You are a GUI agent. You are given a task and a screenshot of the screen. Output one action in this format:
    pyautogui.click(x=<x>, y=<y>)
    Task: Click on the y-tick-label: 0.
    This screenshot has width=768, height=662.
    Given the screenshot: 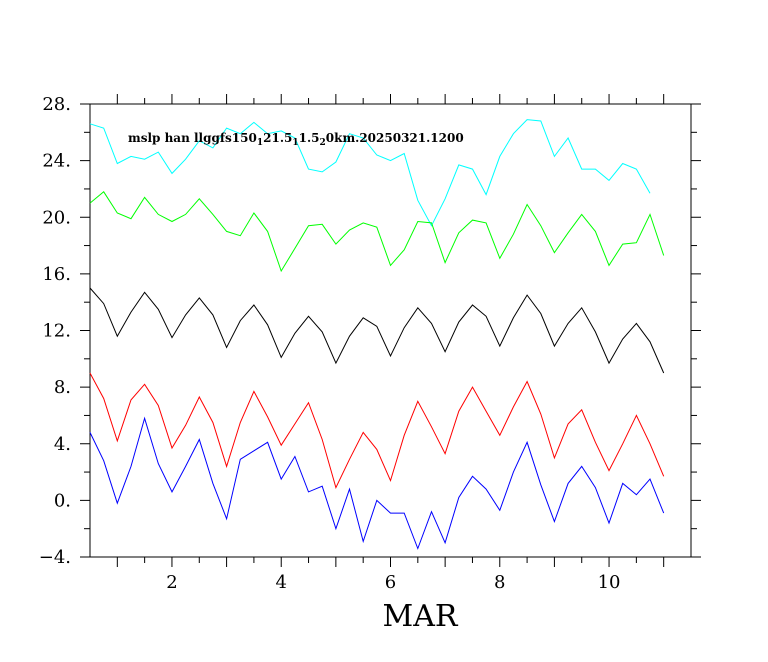 What is the action you would take?
    pyautogui.click(x=62, y=500)
    